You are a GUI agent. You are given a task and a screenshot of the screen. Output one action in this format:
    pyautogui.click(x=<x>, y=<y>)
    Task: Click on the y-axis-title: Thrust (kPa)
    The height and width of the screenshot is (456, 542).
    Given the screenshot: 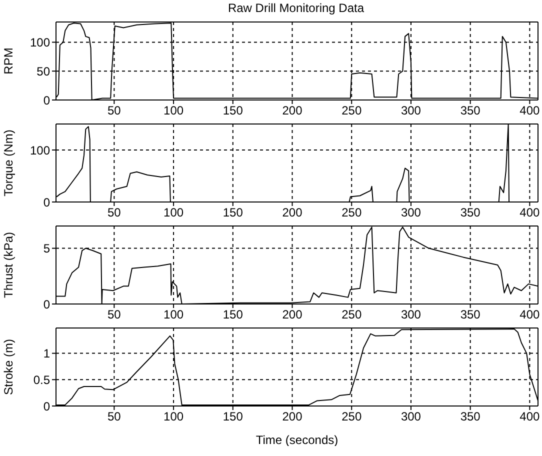 What is the action you would take?
    pyautogui.click(x=8, y=265)
    